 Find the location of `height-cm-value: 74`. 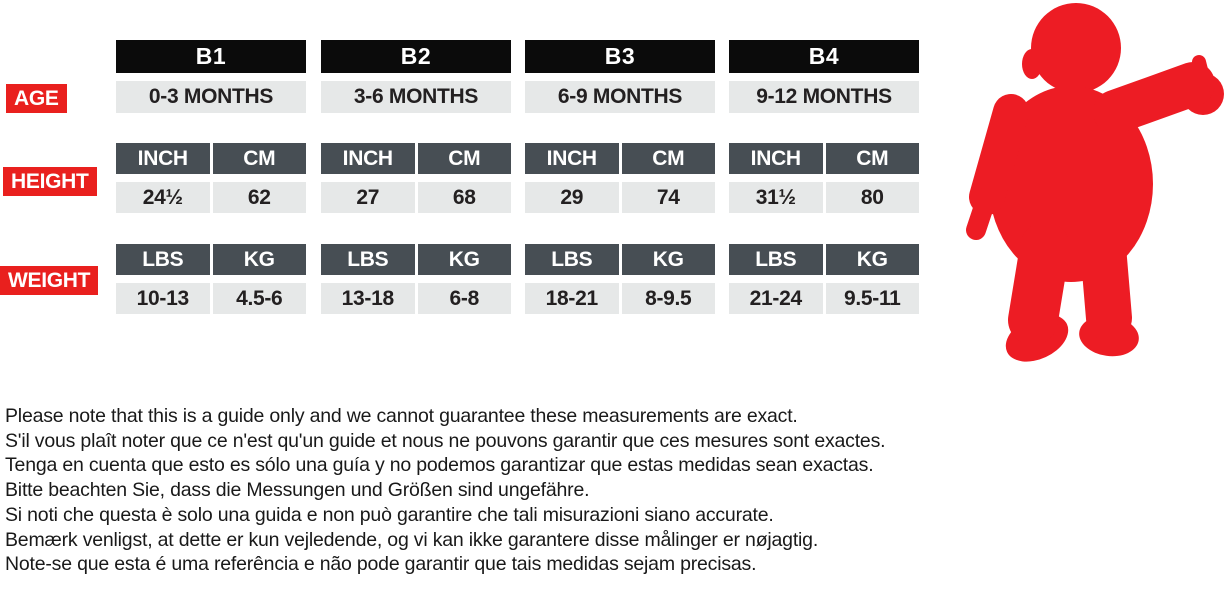

height-cm-value: 74 is located at coordinates (668, 197).